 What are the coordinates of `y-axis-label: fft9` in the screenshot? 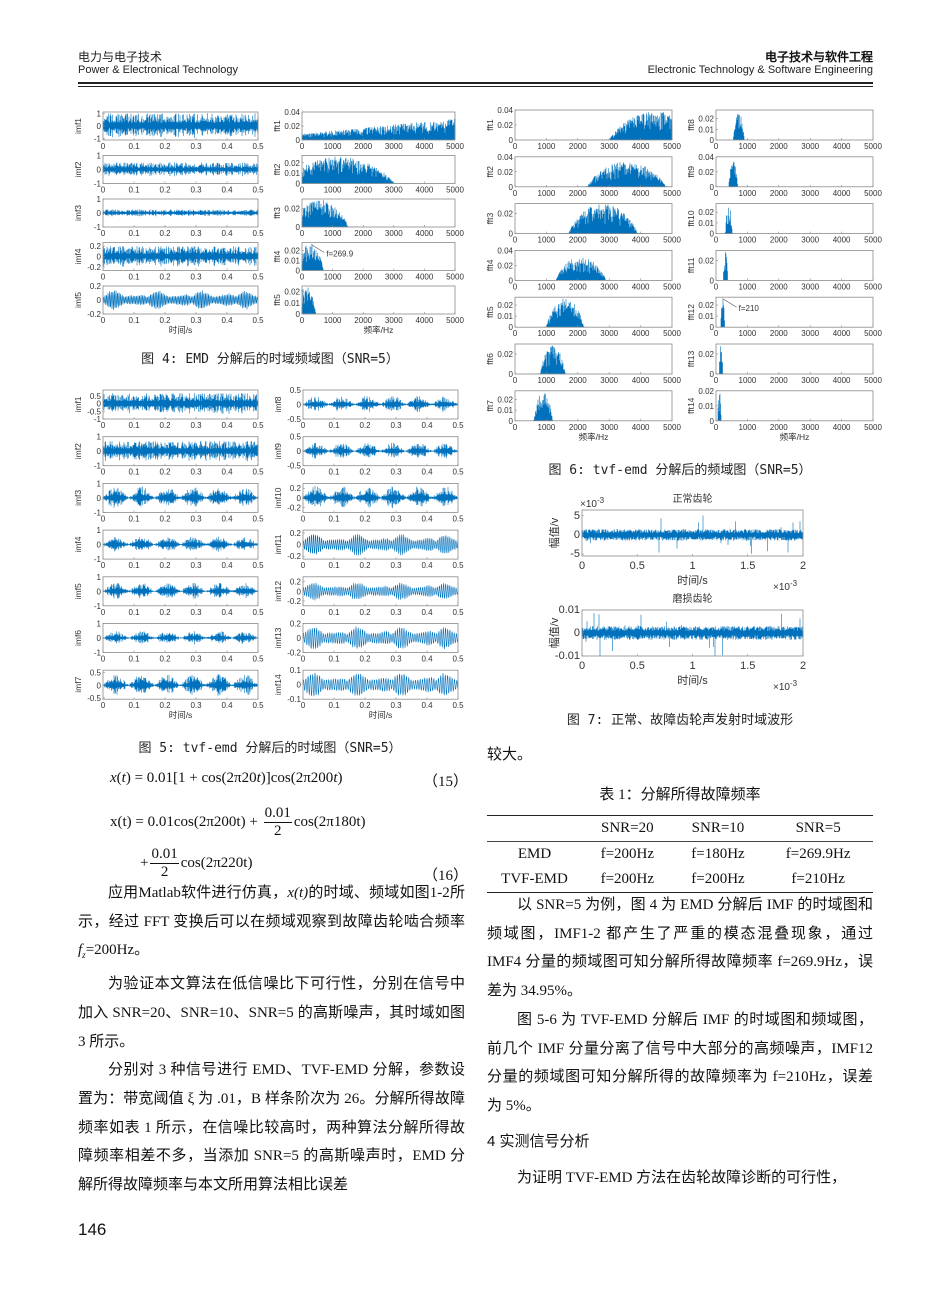 It's located at (691, 172).